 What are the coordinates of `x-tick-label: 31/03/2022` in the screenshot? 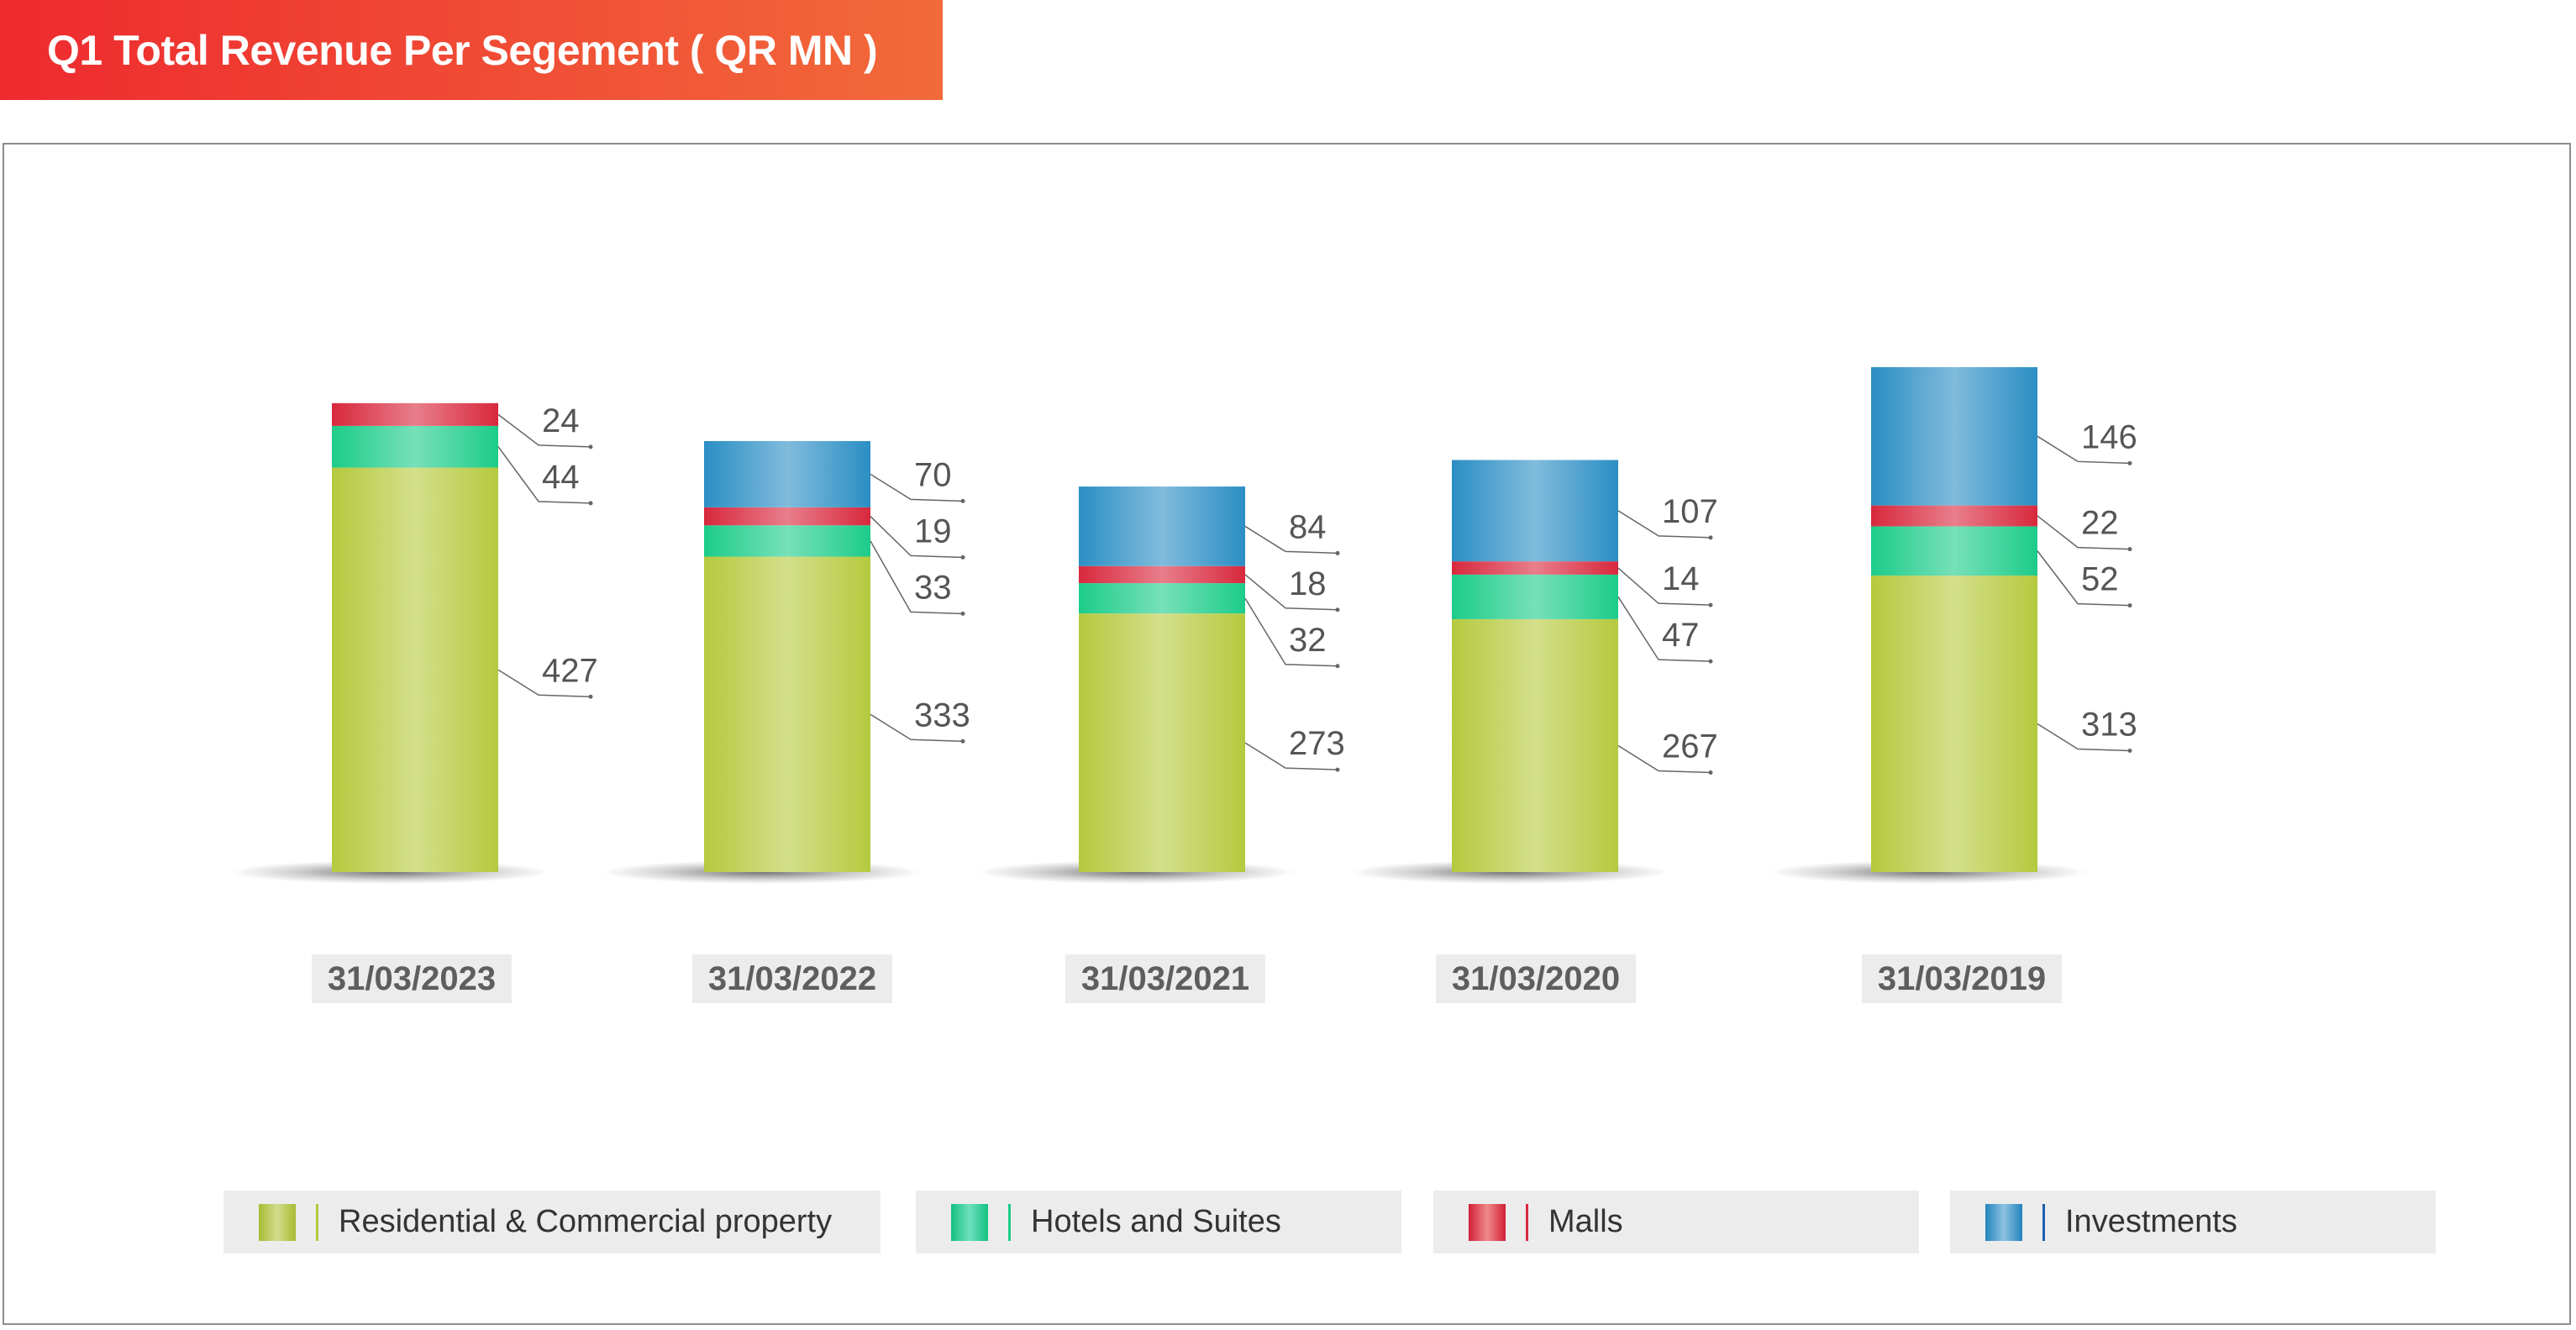 It's located at (792, 978).